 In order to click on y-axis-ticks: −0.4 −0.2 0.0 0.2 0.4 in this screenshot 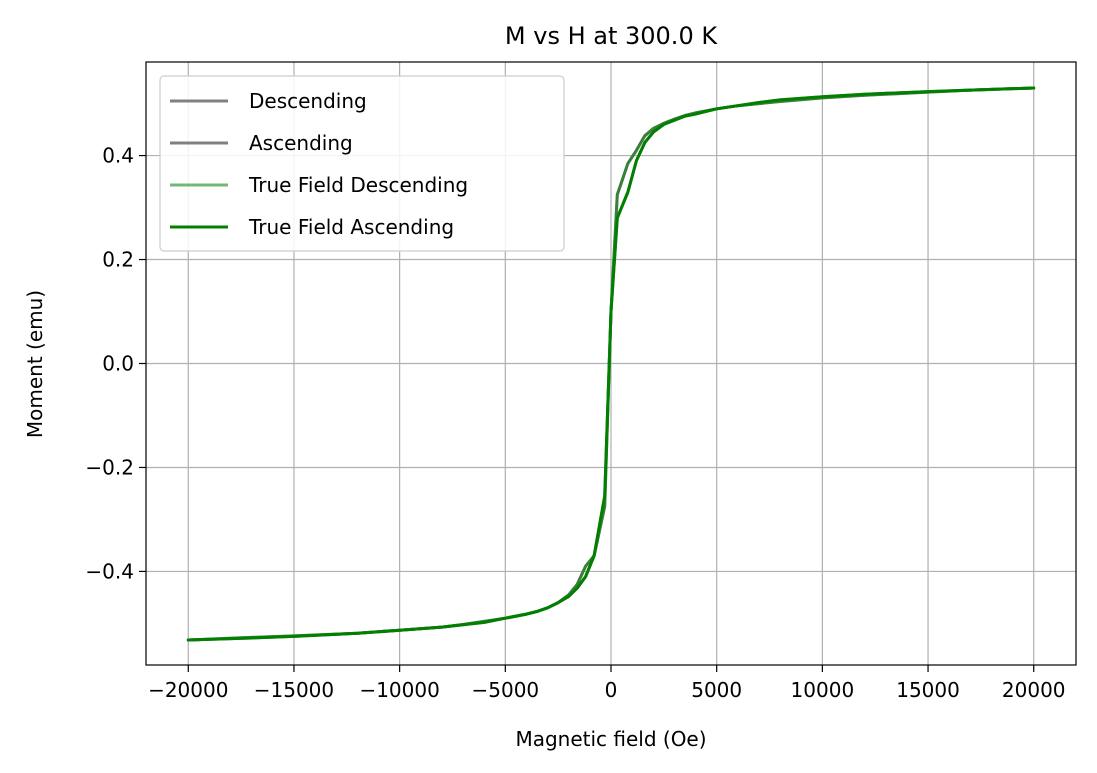, I will do `click(115, 363)`.